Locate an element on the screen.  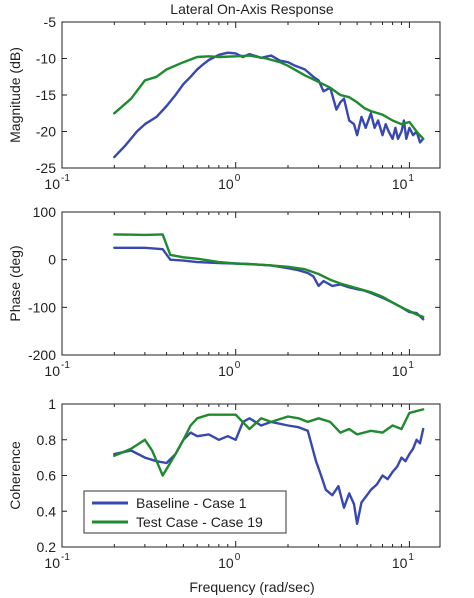
phase-series-baseline-line is located at coordinates (269, 283).